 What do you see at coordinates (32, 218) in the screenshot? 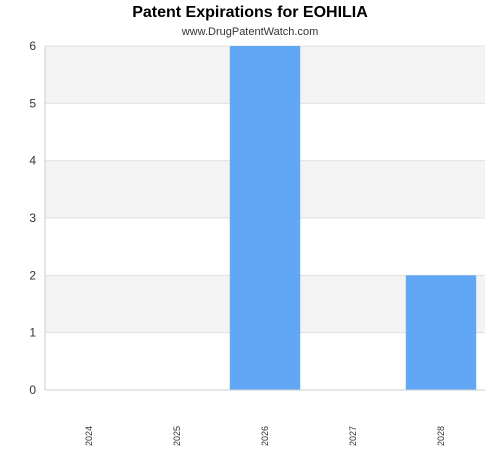
I see `y-tick-label: 3` at bounding box center [32, 218].